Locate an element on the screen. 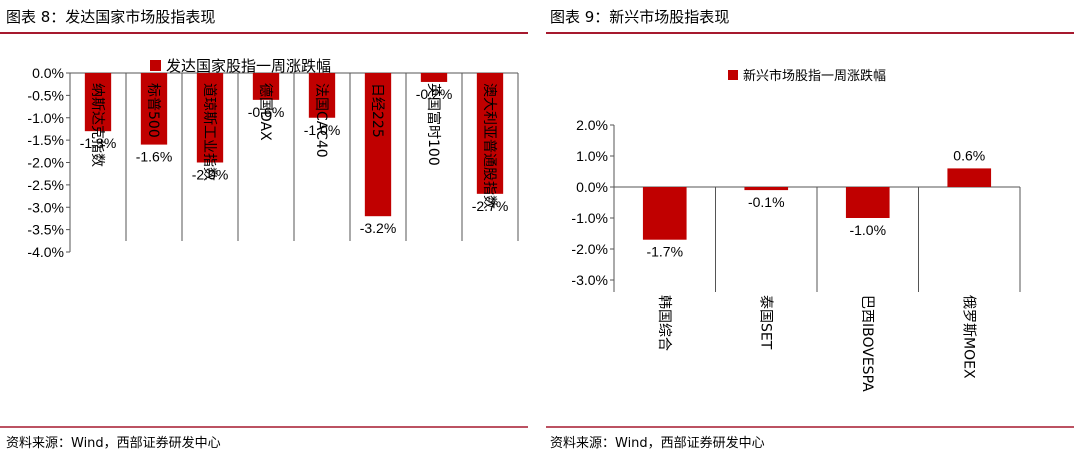 The width and height of the screenshot is (1080, 463). chart2-category-label: 巴西IBOVESPA is located at coordinates (867, 343).